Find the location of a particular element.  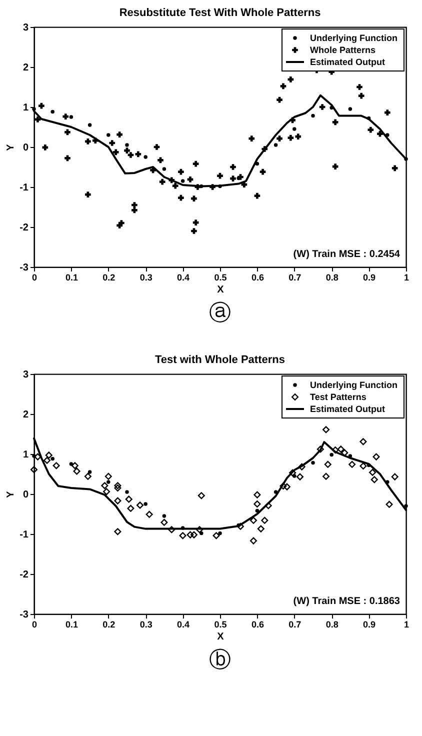

text: ⓑ is located at coordinates (220, 660).